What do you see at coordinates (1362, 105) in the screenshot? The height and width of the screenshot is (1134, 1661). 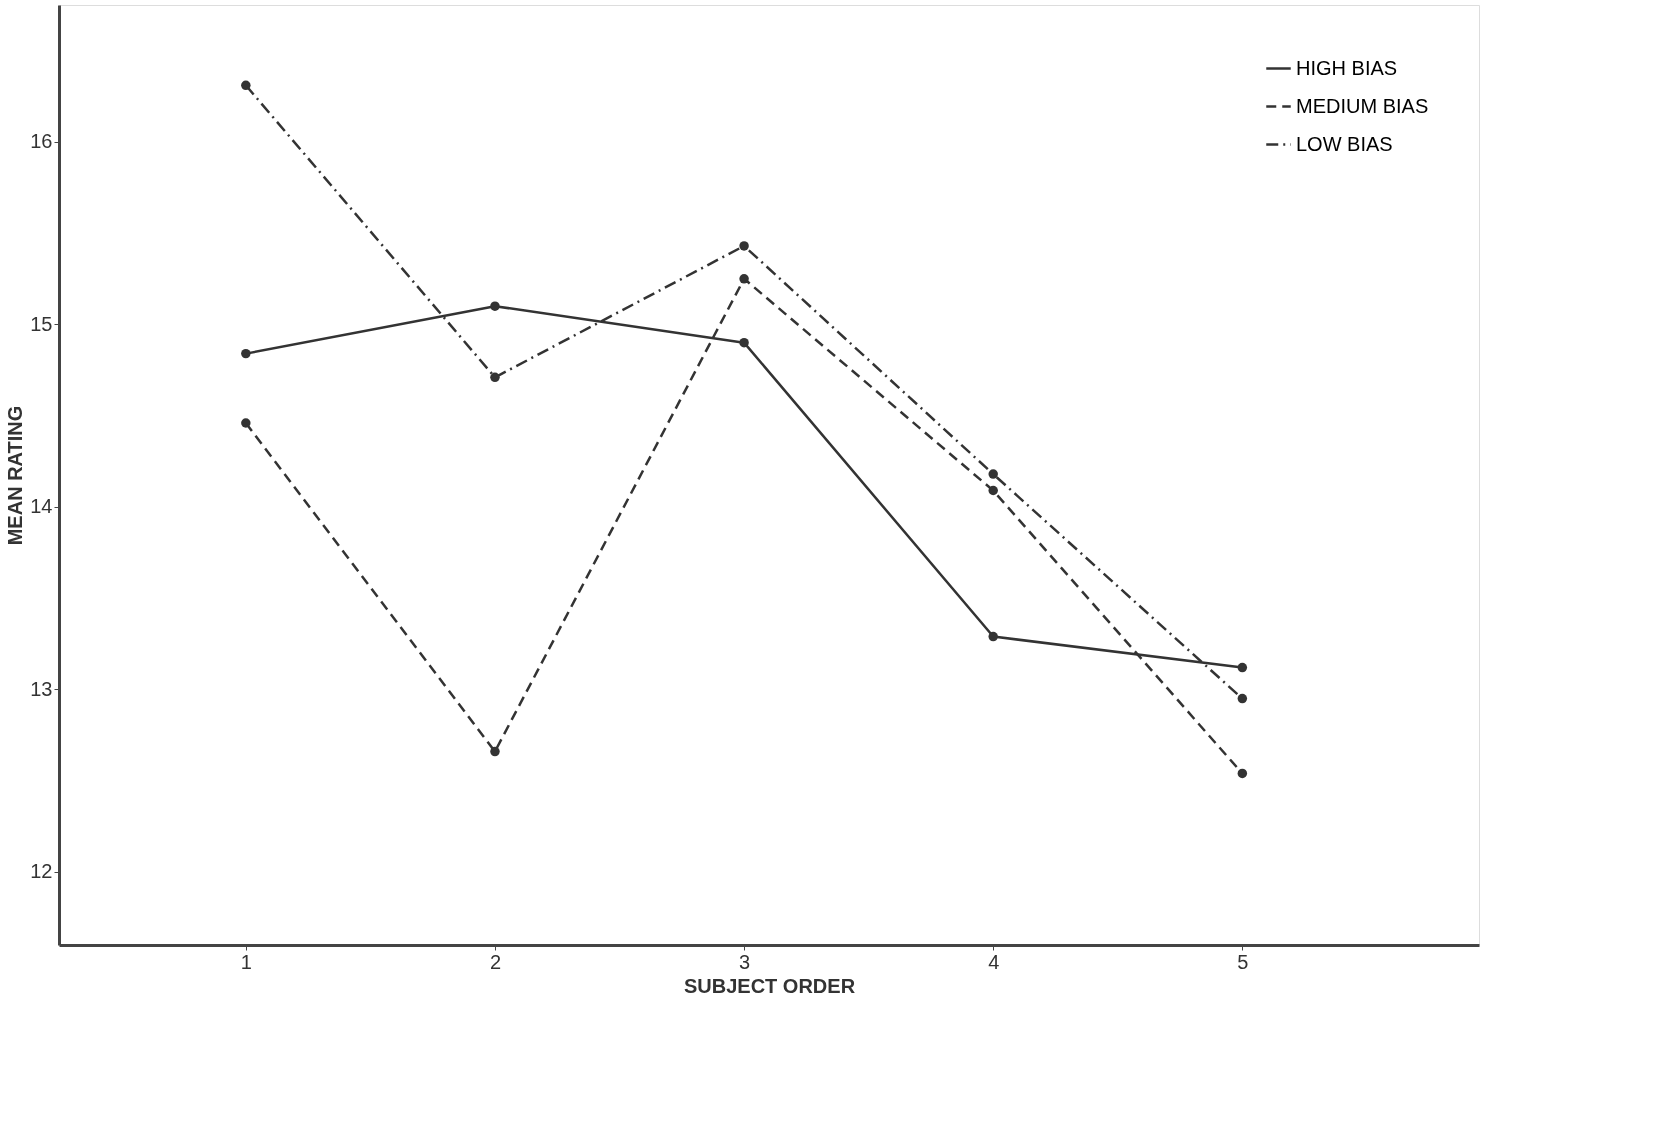 I see `legend-label: MEDIUM BIAS` at bounding box center [1362, 105].